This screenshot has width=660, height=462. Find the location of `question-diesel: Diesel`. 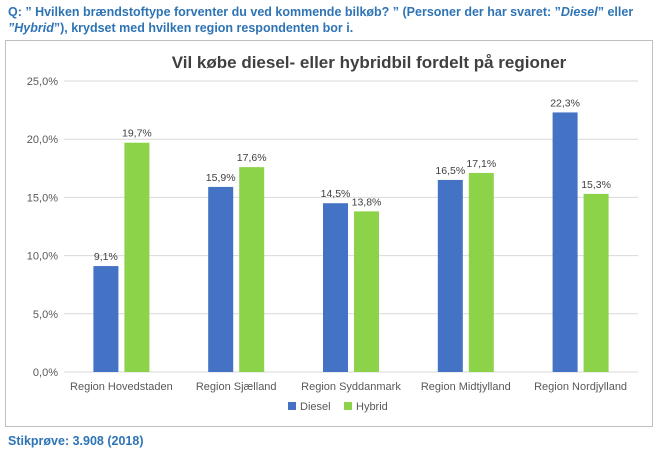

question-diesel: Diesel is located at coordinates (579, 12).